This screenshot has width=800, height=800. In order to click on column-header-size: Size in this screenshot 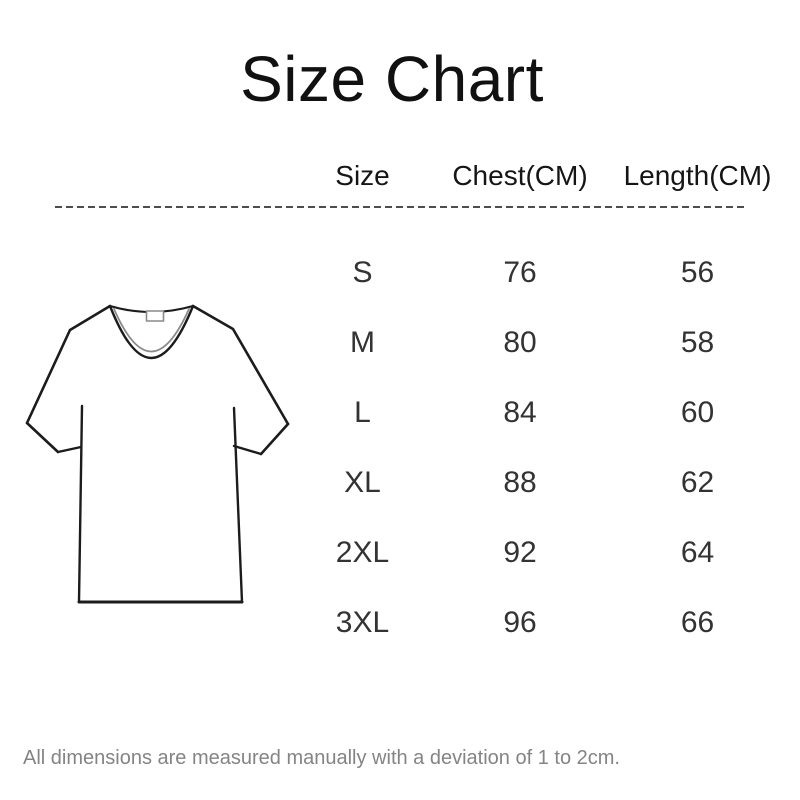, I will do `click(362, 175)`.